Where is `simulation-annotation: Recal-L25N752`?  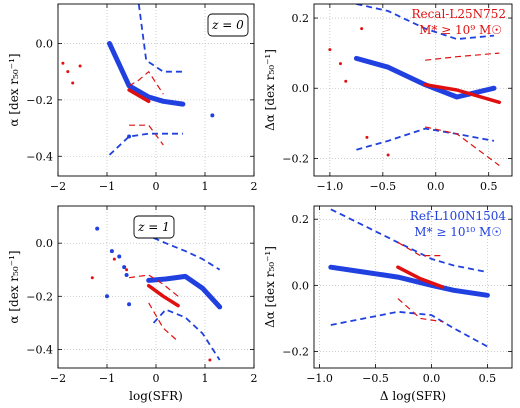 simulation-annotation: Recal-L25N752 is located at coordinates (458, 14).